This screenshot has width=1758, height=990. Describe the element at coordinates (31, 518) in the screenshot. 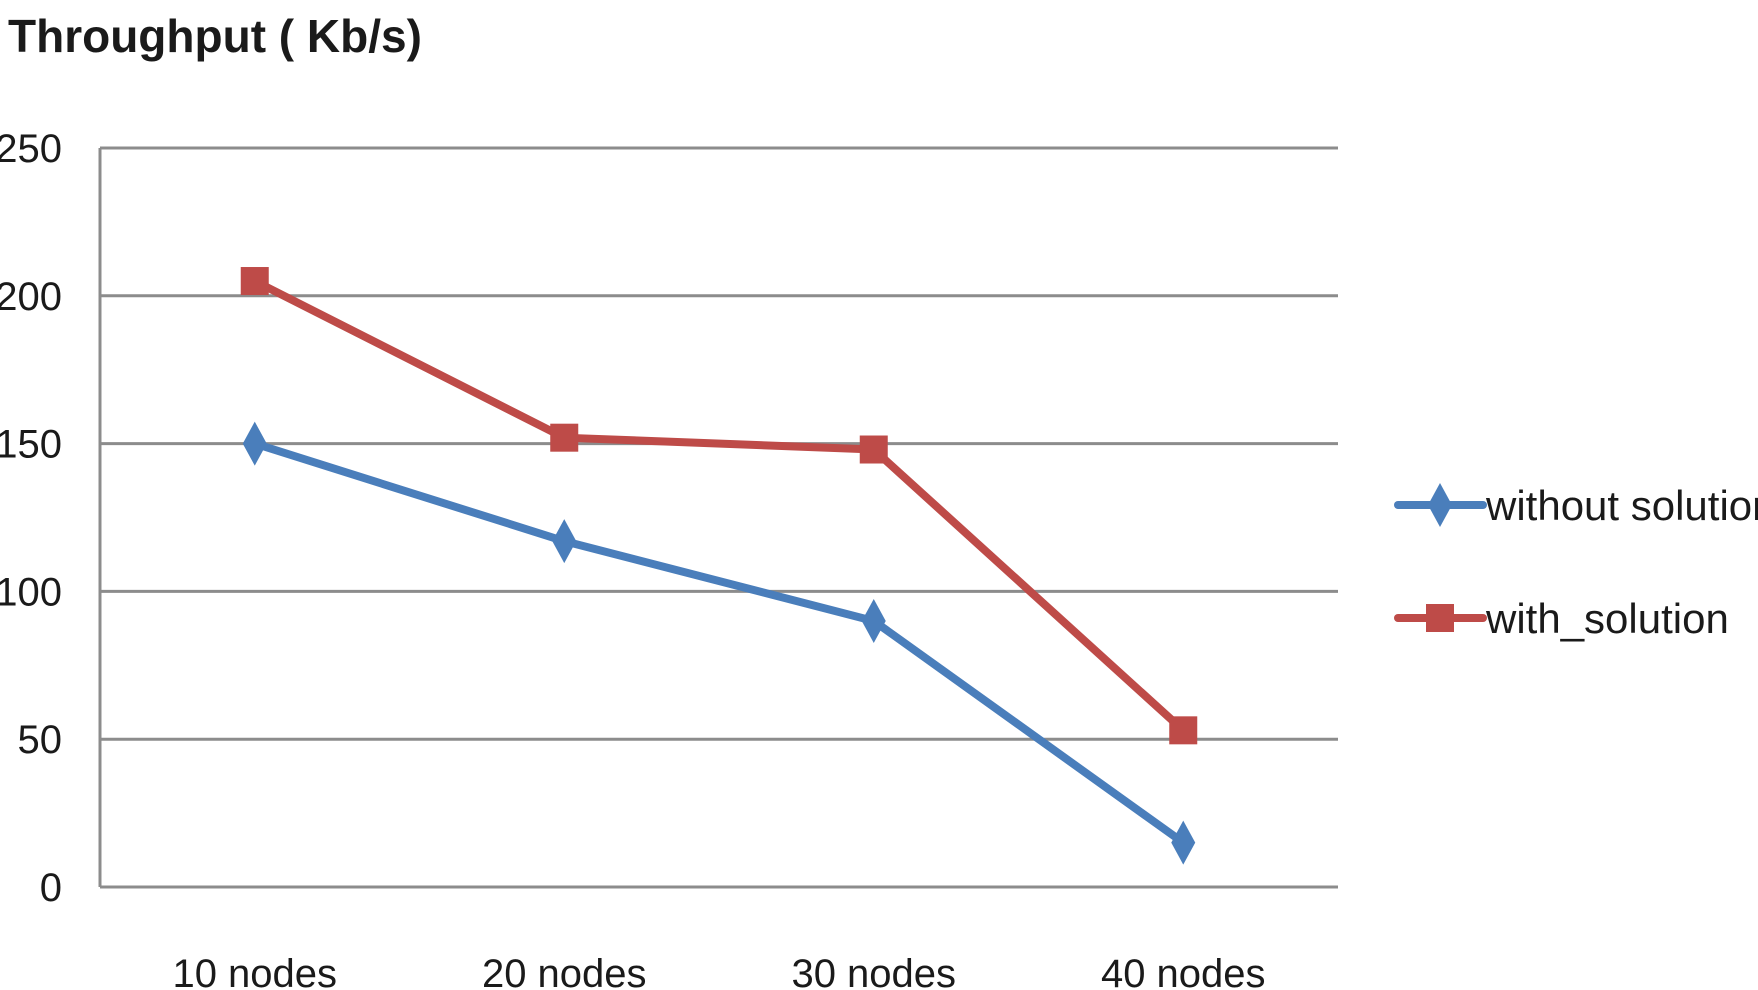

I see `y-tick-labels: 0 50 100 150 200 250` at that location.